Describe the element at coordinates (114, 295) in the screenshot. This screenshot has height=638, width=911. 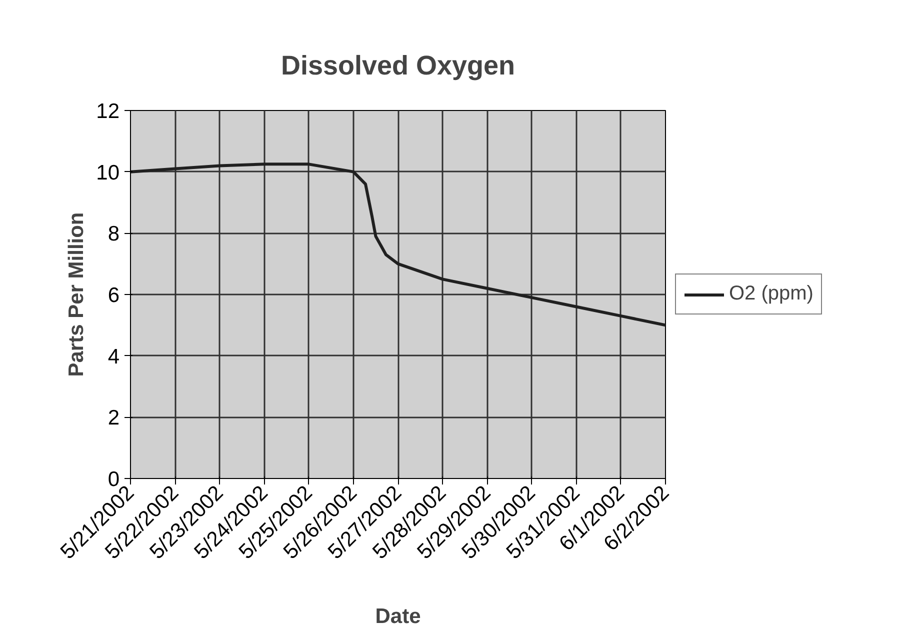
I see `y-tick-label: 6` at that location.